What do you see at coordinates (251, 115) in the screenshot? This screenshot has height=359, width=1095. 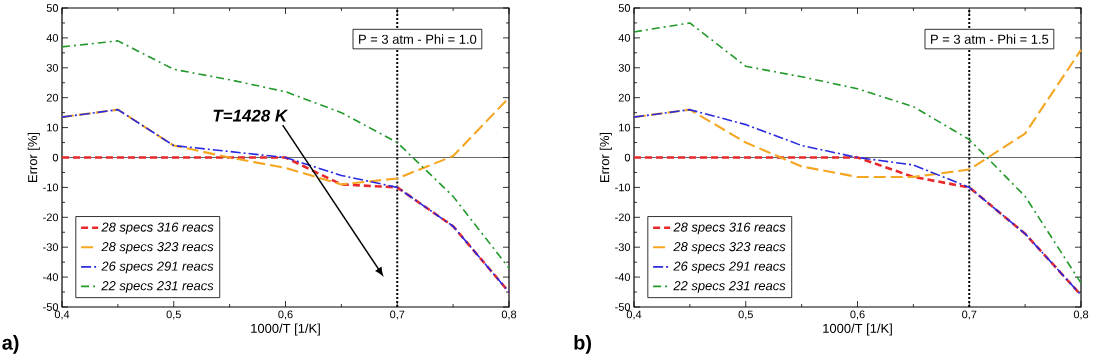 I see `annotation: T=1428 K` at bounding box center [251, 115].